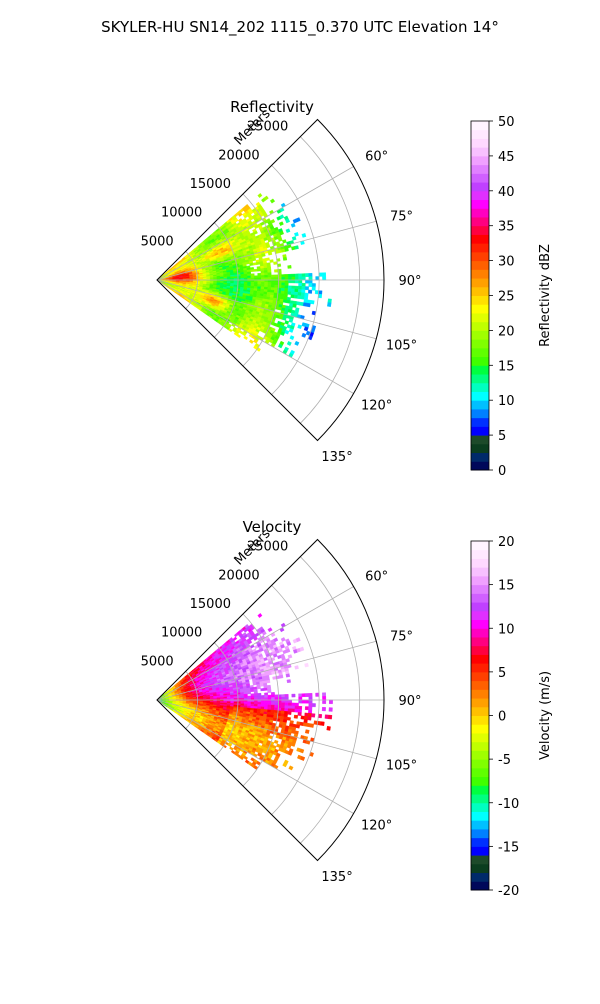 The image size is (600, 1004). I want to click on colorbar-label: Velocity (m/s), so click(545, 715).